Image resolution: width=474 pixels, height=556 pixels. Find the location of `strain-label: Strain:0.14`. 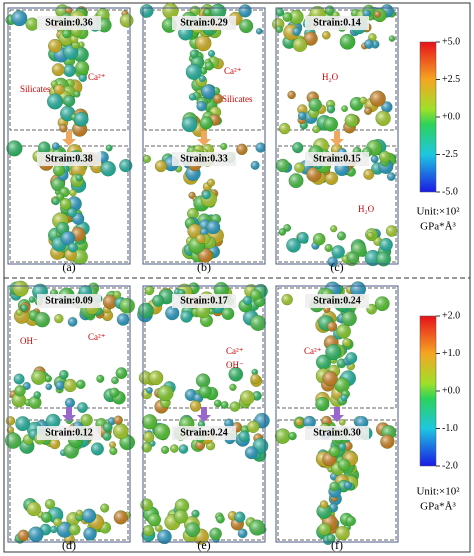

strain-label: Strain:0.14 is located at coordinates (337, 22).